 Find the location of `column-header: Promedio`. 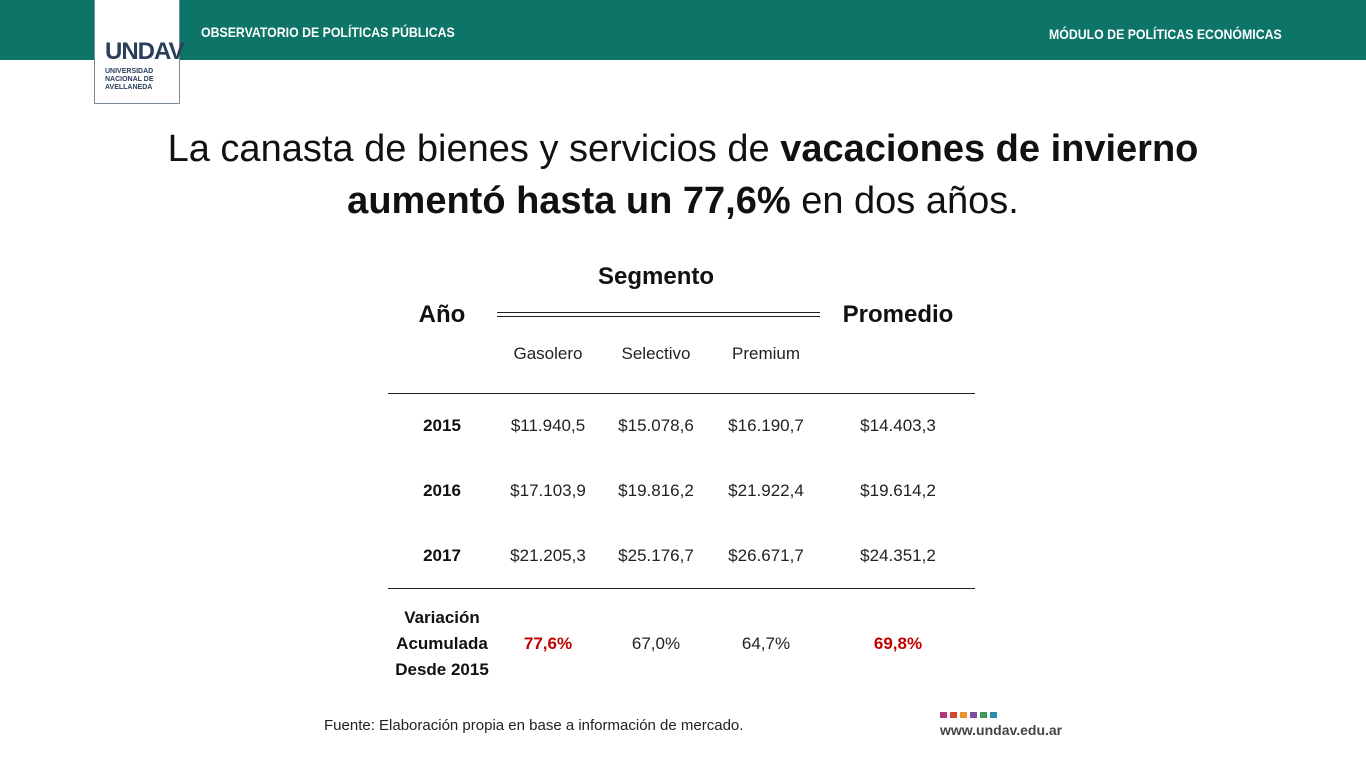

column-header: Promedio is located at coordinates (898, 314).